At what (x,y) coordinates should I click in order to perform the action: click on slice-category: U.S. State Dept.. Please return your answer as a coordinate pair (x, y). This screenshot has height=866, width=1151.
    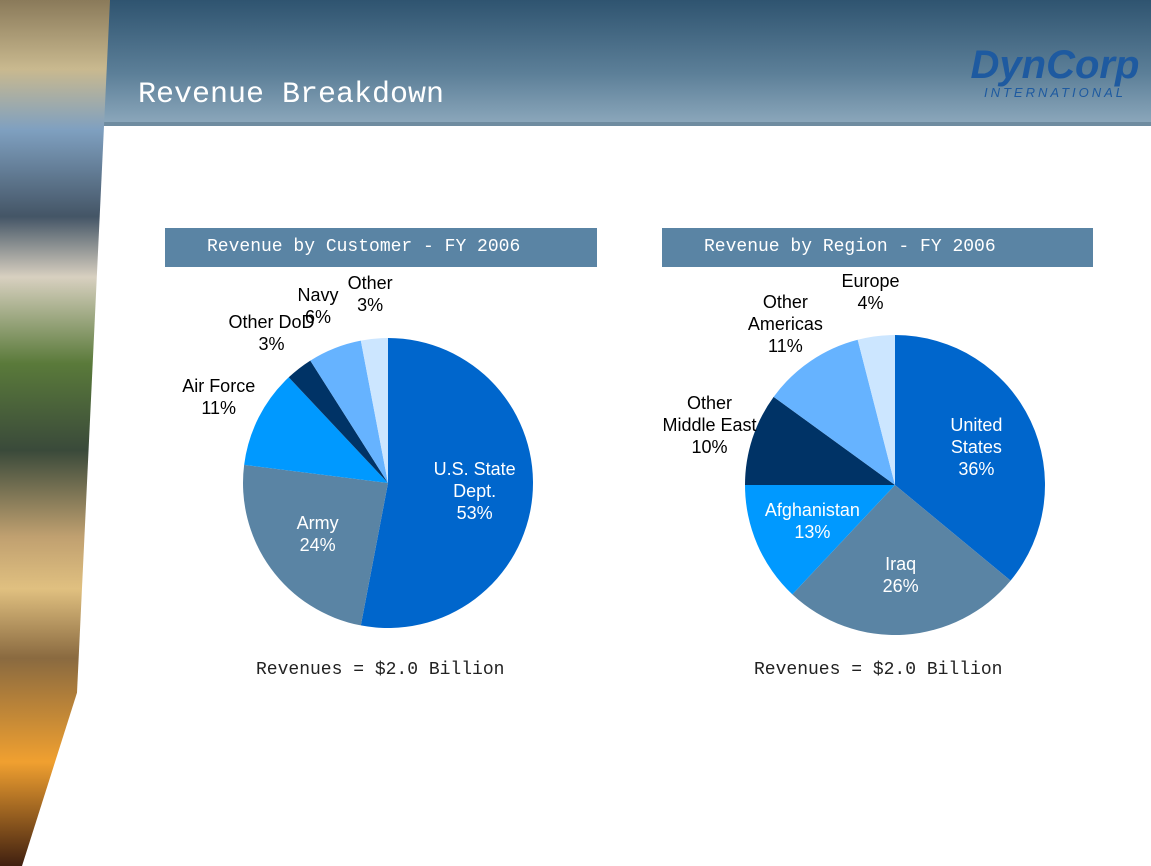
    Looking at the image, I should click on (474, 480).